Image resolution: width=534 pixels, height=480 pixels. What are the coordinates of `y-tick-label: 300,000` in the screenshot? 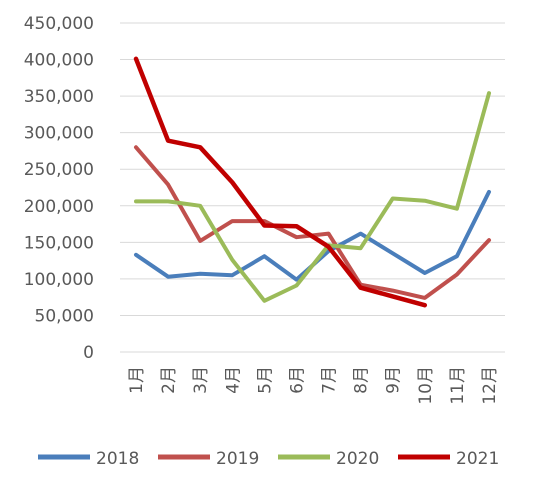 It's located at (59, 134).